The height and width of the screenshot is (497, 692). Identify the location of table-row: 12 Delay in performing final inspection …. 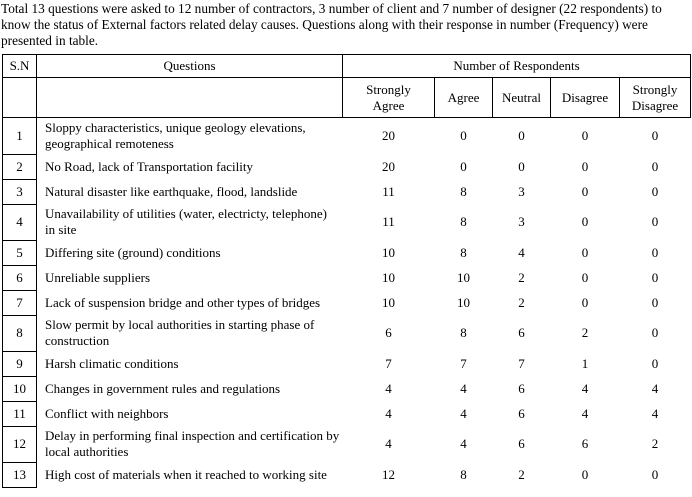
(346, 444).